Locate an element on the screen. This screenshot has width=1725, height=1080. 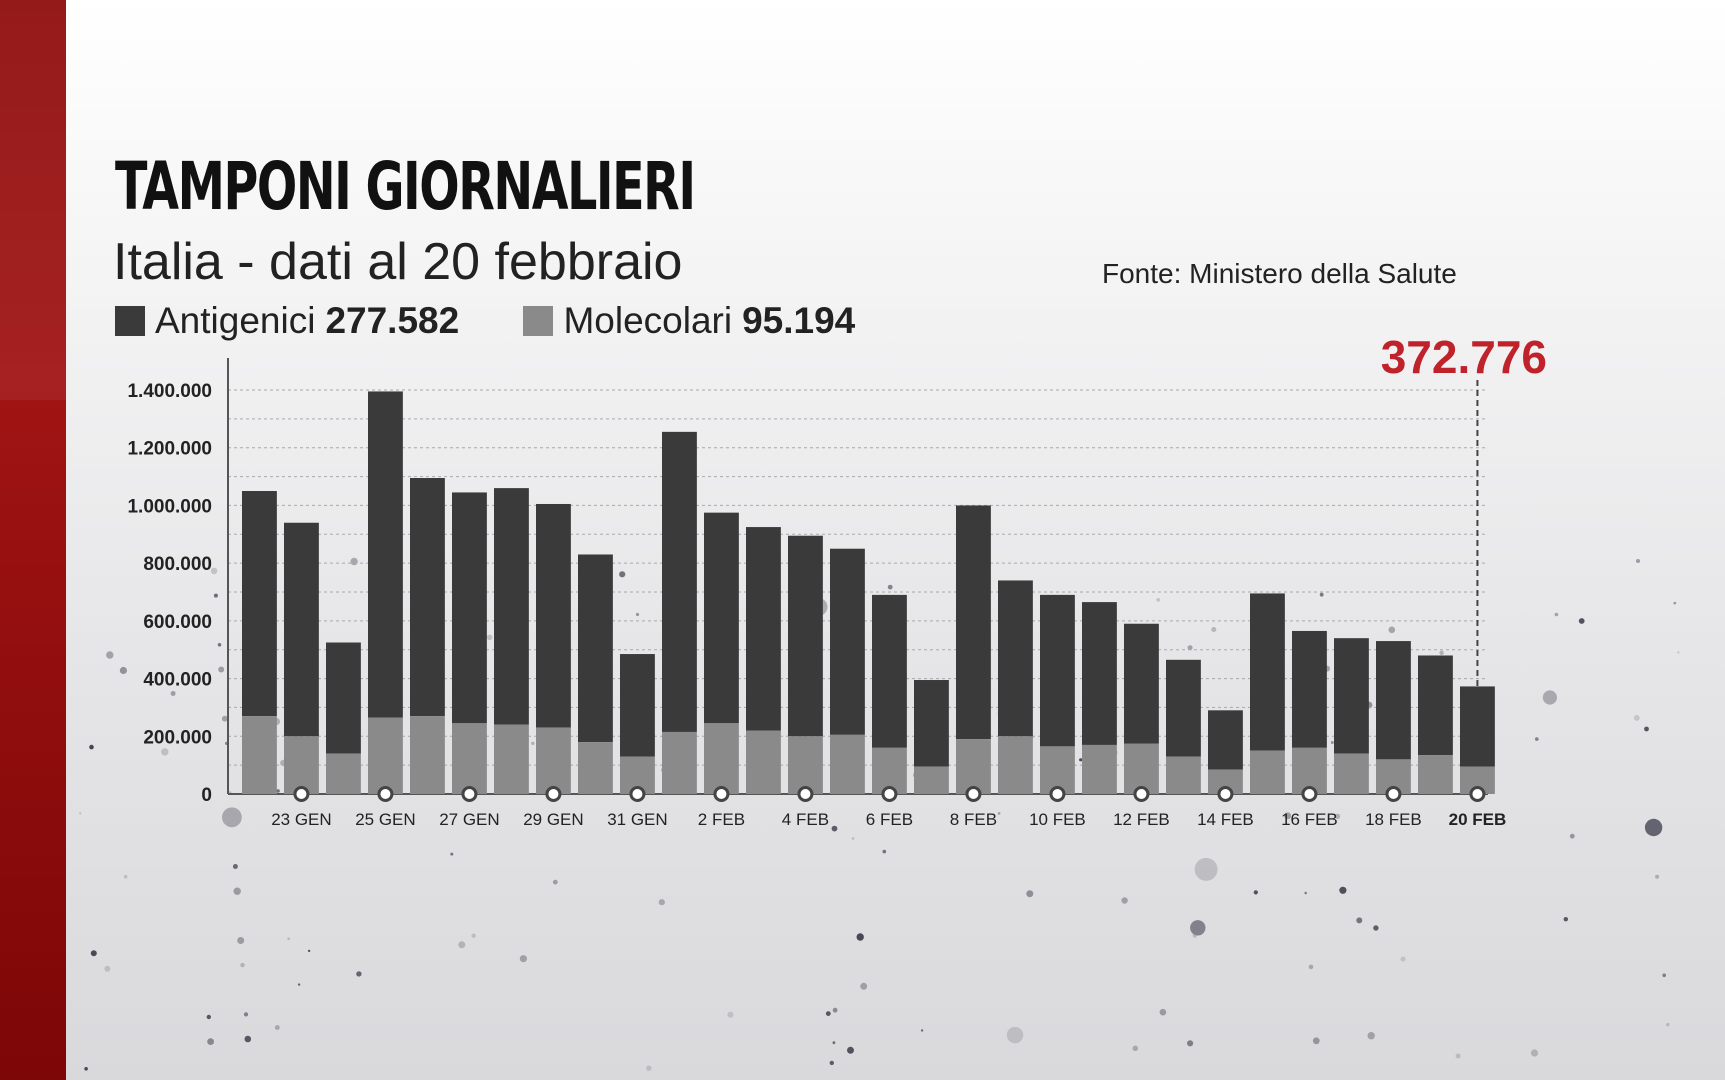
x-tick-label: 18 FEB is located at coordinates (1393, 819).